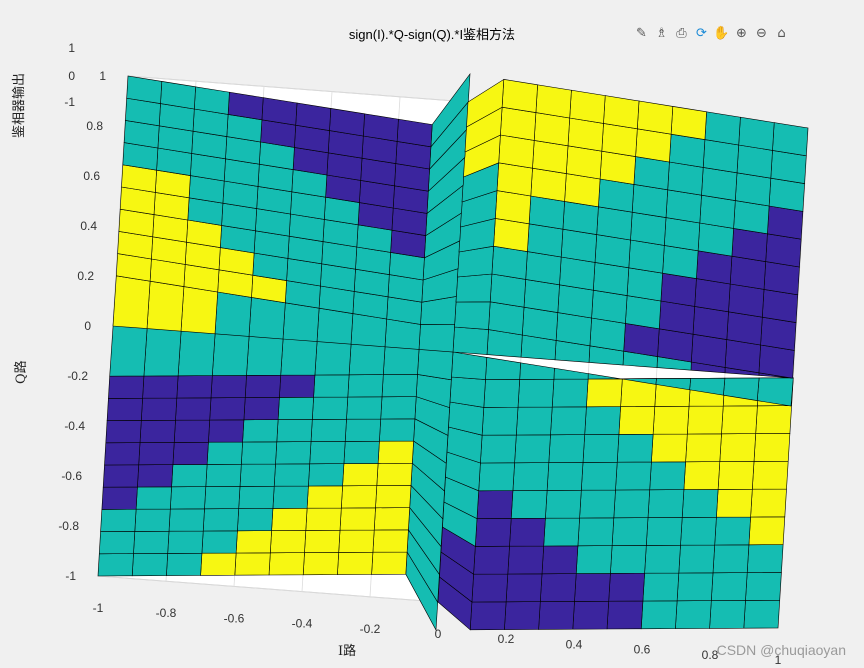  I want to click on y-tick-label: 0.8, so click(94, 126).